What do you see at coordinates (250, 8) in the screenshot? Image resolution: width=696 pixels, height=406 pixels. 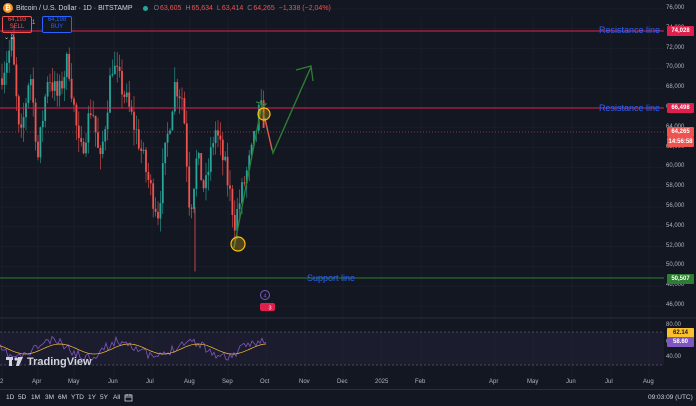 I see `ohlc-close-label: C` at bounding box center [250, 8].